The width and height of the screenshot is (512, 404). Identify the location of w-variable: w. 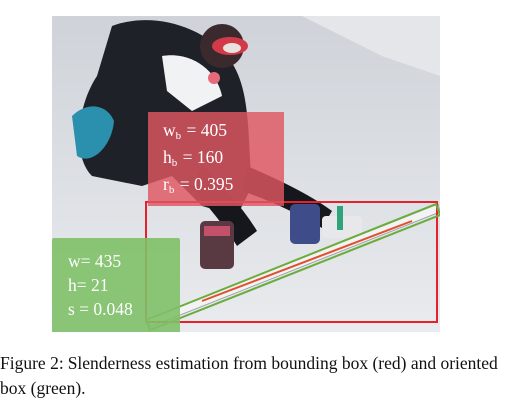
(169, 130).